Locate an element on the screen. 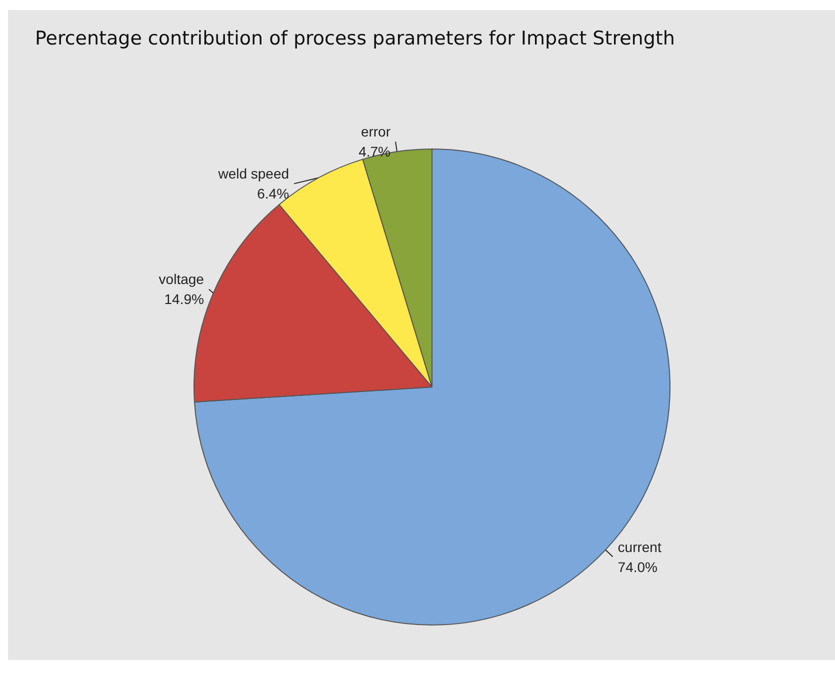  slice-label: current is located at coordinates (640, 546).